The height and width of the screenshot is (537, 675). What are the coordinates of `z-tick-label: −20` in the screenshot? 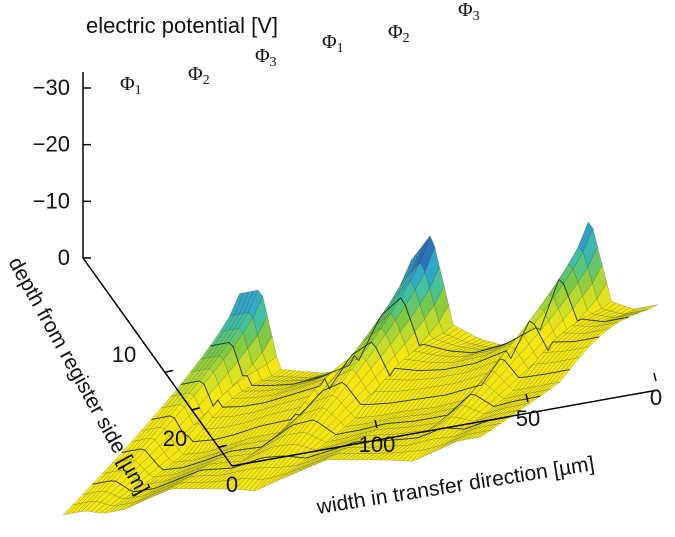 It's located at (51, 144).